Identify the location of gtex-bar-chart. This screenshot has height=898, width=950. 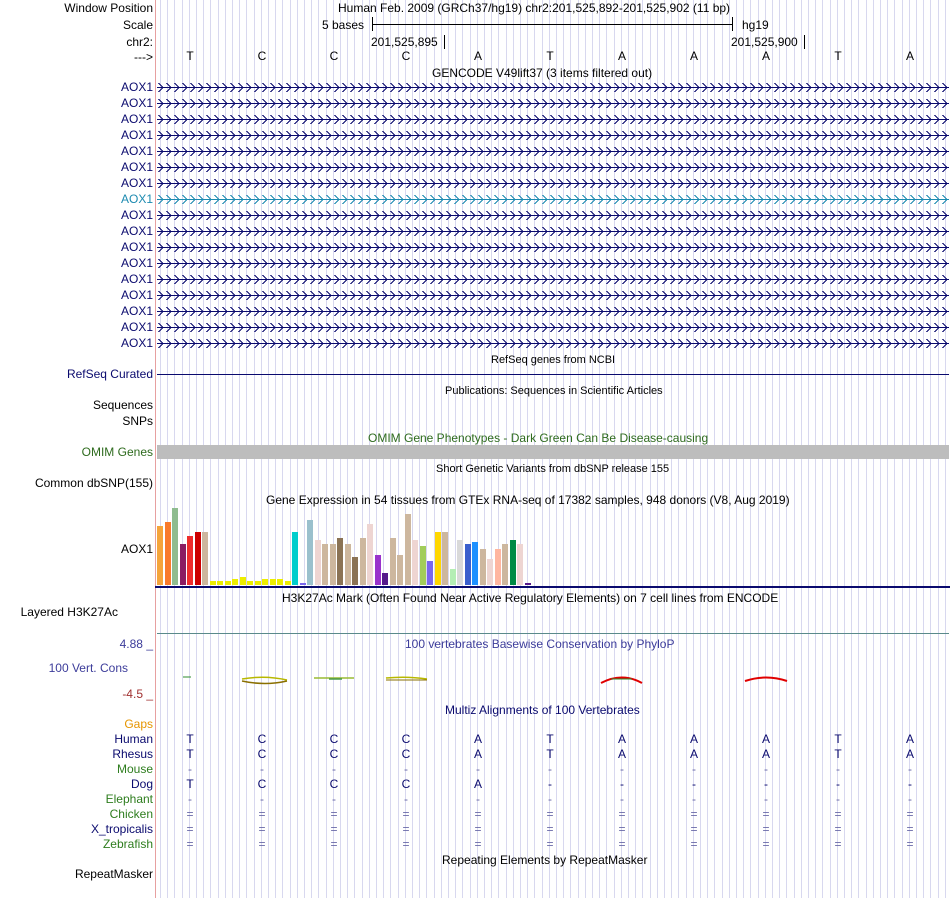
(345, 546).